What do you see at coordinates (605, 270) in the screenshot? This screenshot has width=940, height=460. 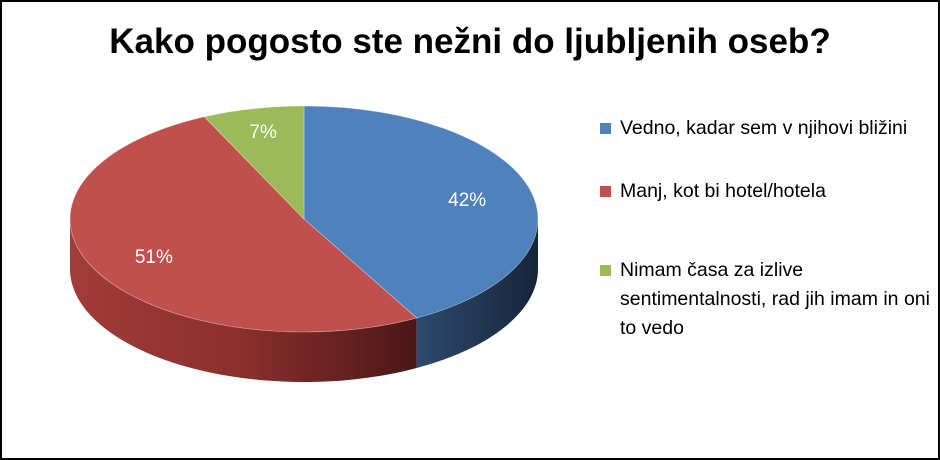 I see `legend-swatch-green` at bounding box center [605, 270].